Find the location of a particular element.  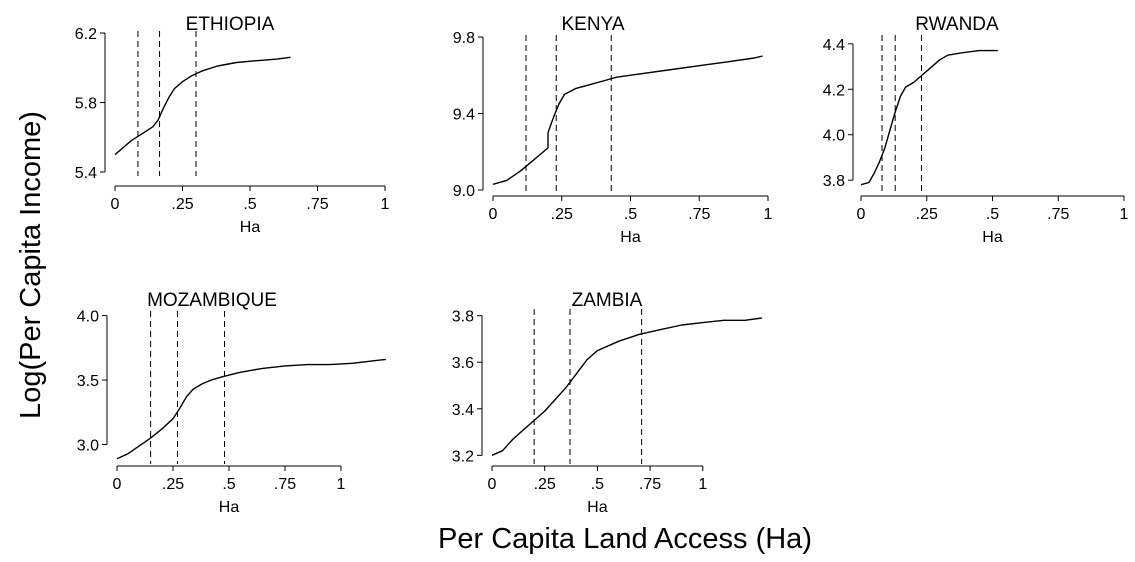

chart-panel-ethiopia: ETHIOPIA 5.4 5.8 6.2 0 .25 .5 .75 1 Ha is located at coordinates (232, 125).